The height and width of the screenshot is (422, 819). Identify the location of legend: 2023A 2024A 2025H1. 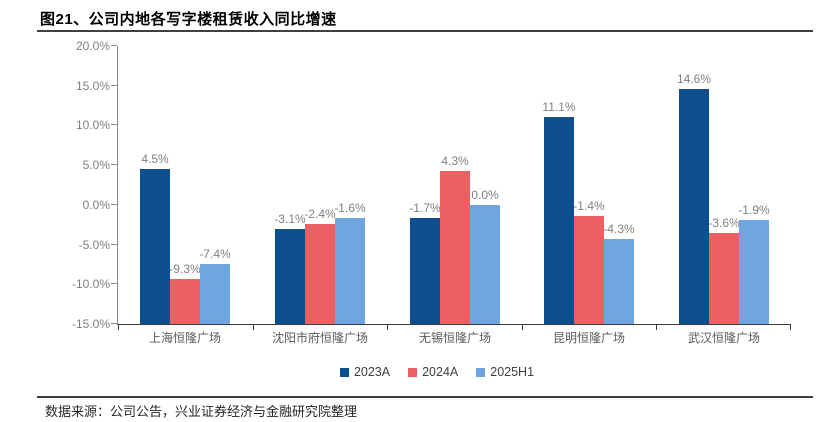
(437, 372).